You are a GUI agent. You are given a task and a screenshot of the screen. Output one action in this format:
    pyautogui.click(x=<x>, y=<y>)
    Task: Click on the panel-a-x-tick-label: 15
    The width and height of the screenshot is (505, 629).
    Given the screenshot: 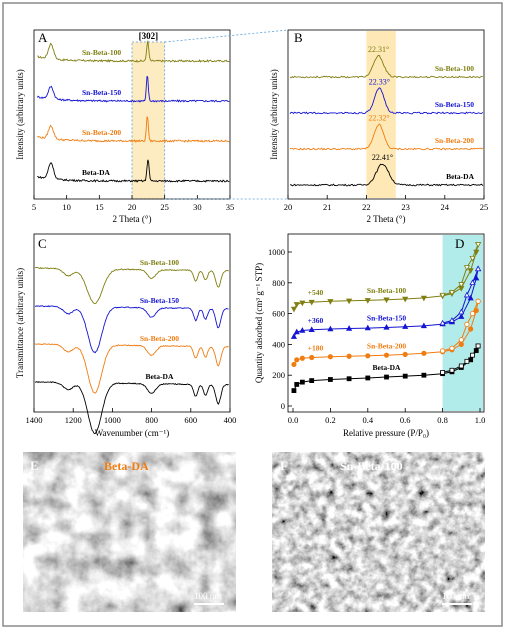 What is the action you would take?
    pyautogui.click(x=99, y=207)
    